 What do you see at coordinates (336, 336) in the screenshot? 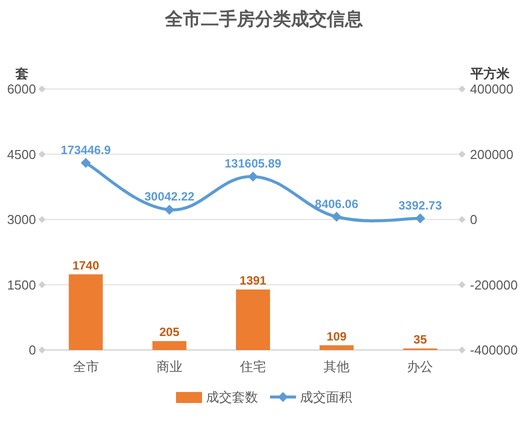
I see `data-label: 109` at bounding box center [336, 336].